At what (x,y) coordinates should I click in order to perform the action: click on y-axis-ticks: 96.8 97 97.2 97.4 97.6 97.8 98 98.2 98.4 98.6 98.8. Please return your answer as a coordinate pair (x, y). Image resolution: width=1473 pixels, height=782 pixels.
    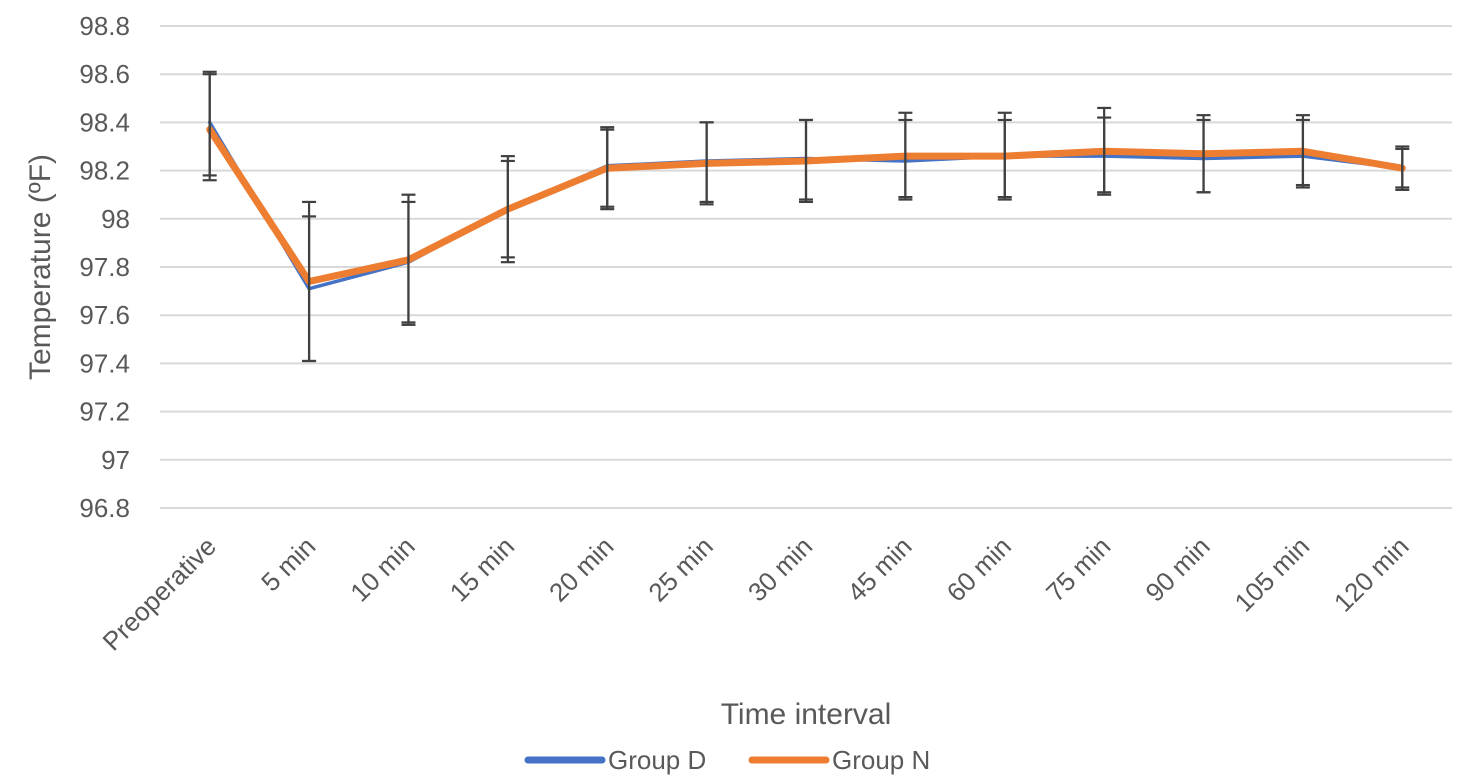
    Looking at the image, I should click on (104, 267).